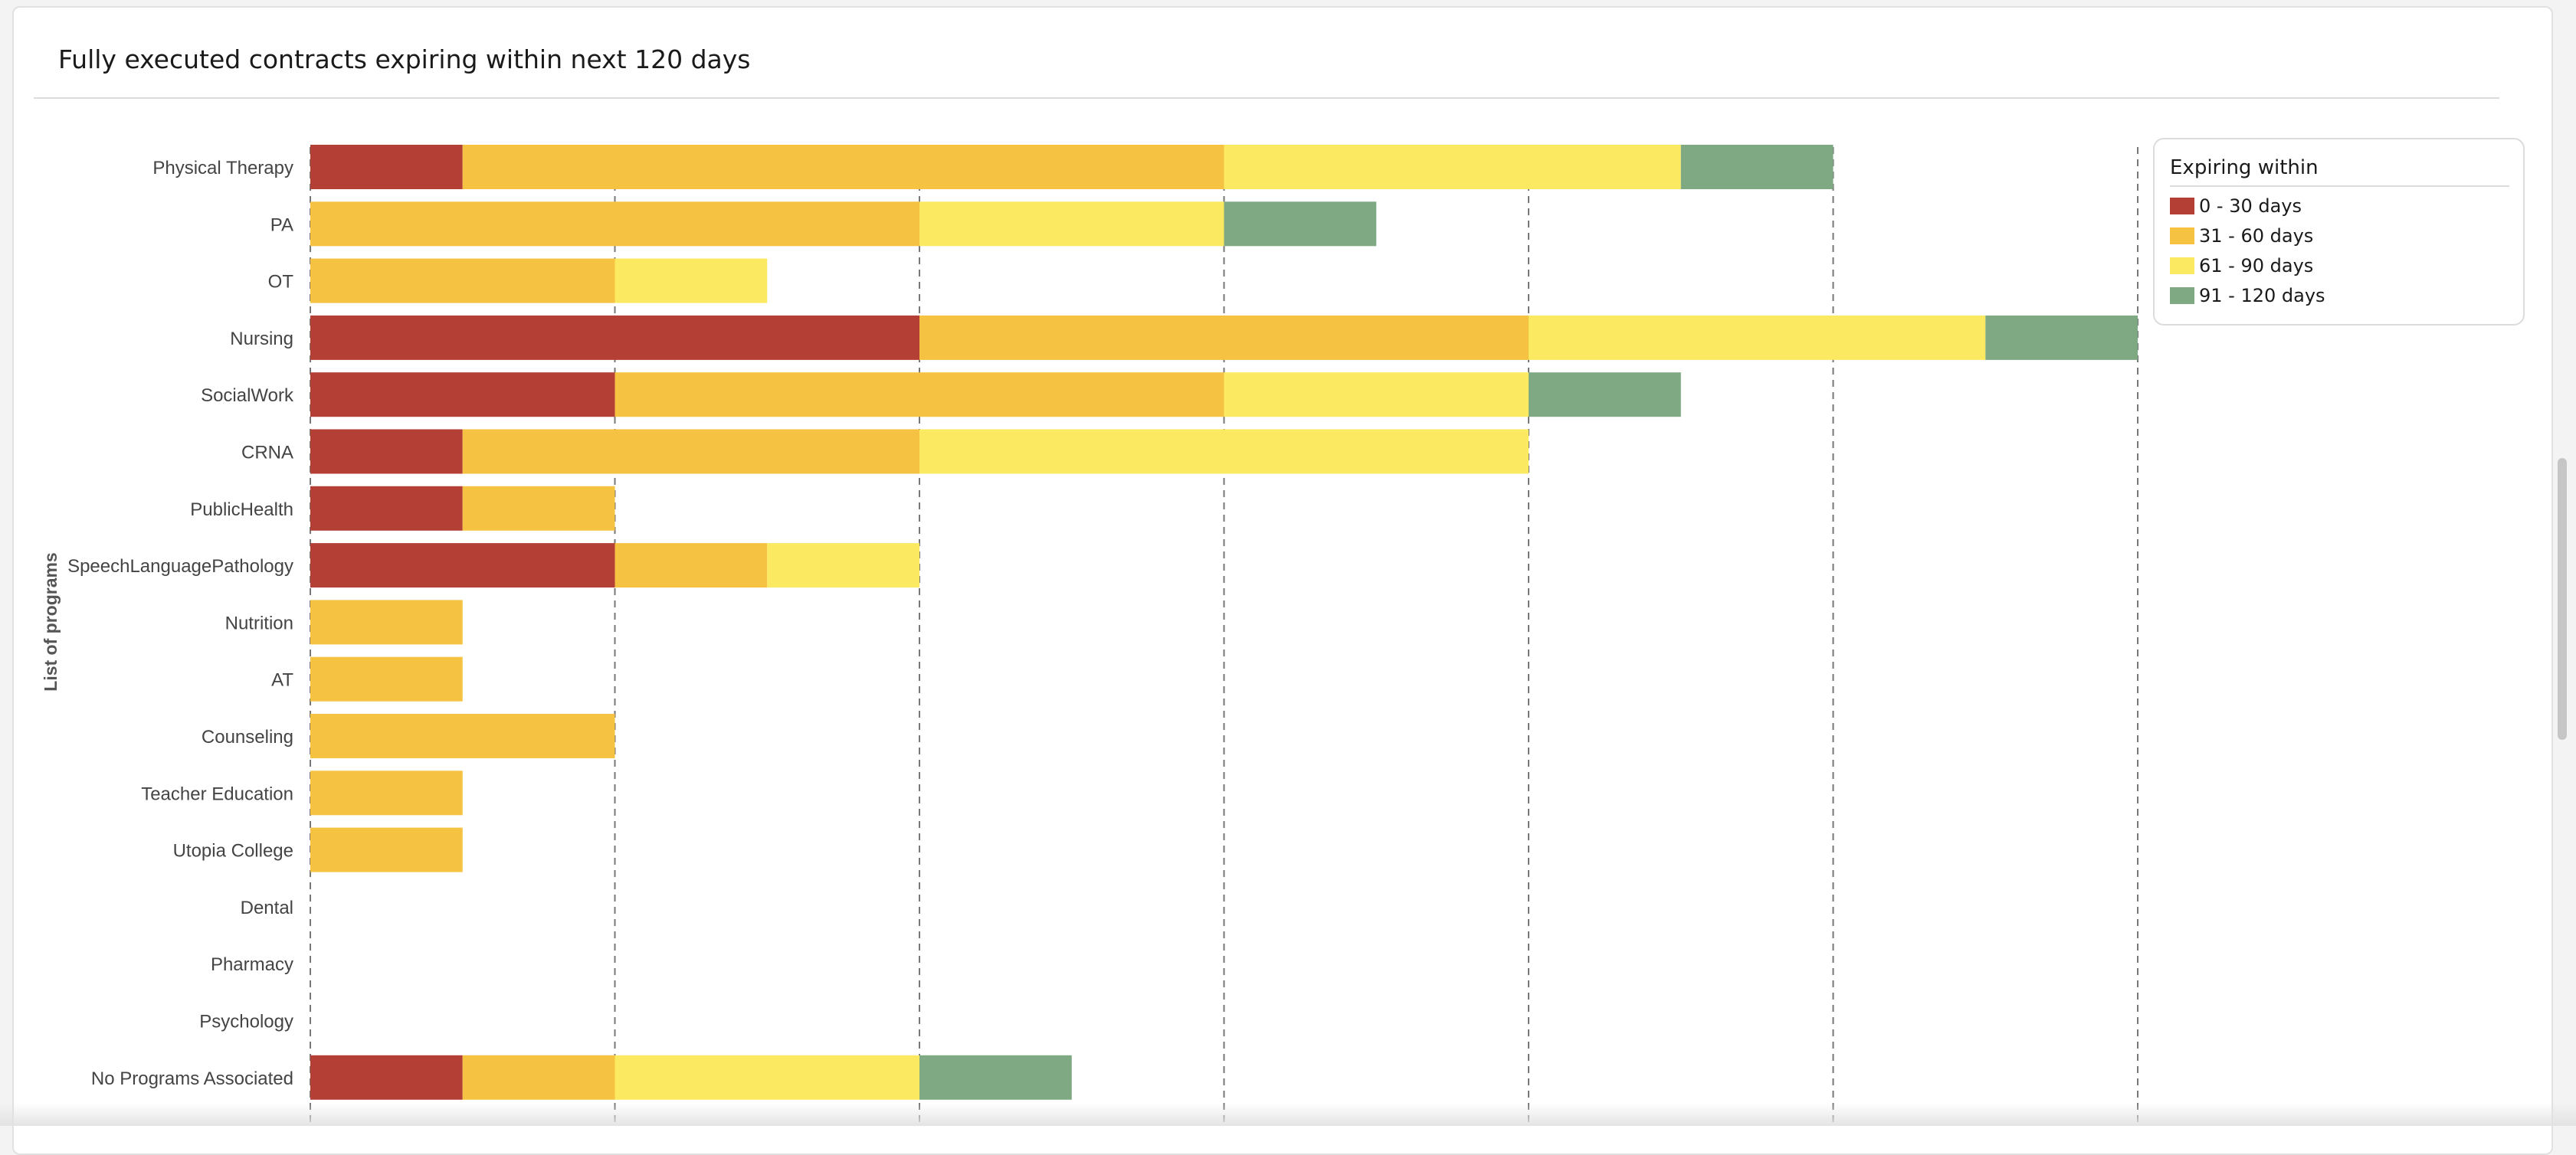 Image resolution: width=2576 pixels, height=1155 pixels. I want to click on legend-label: 91 - 120 days, so click(2262, 295).